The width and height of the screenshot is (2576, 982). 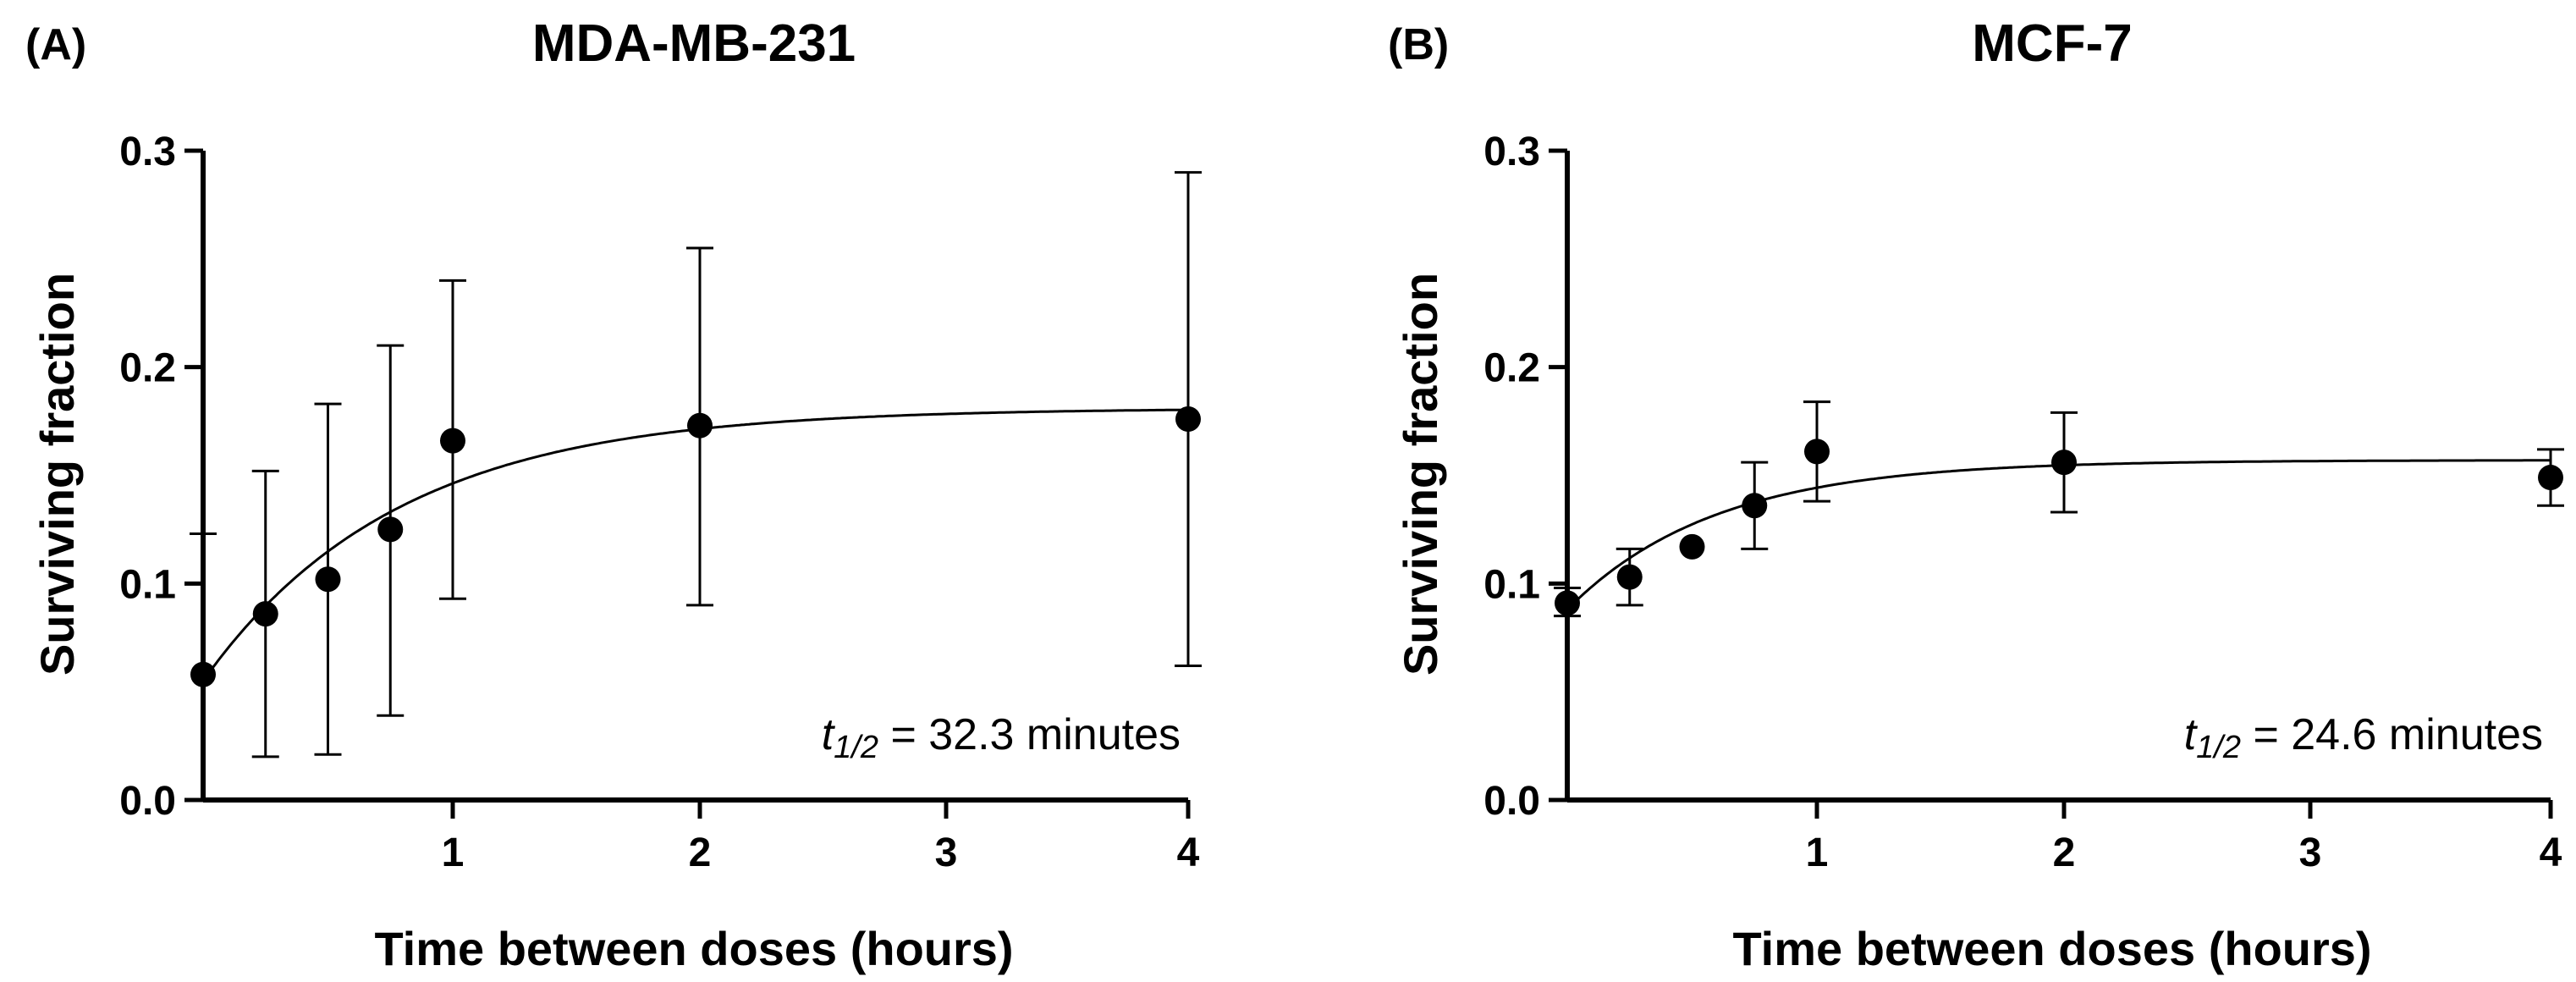 I want to click on panel-a-x-tick-label: 4, so click(x=1188, y=852).